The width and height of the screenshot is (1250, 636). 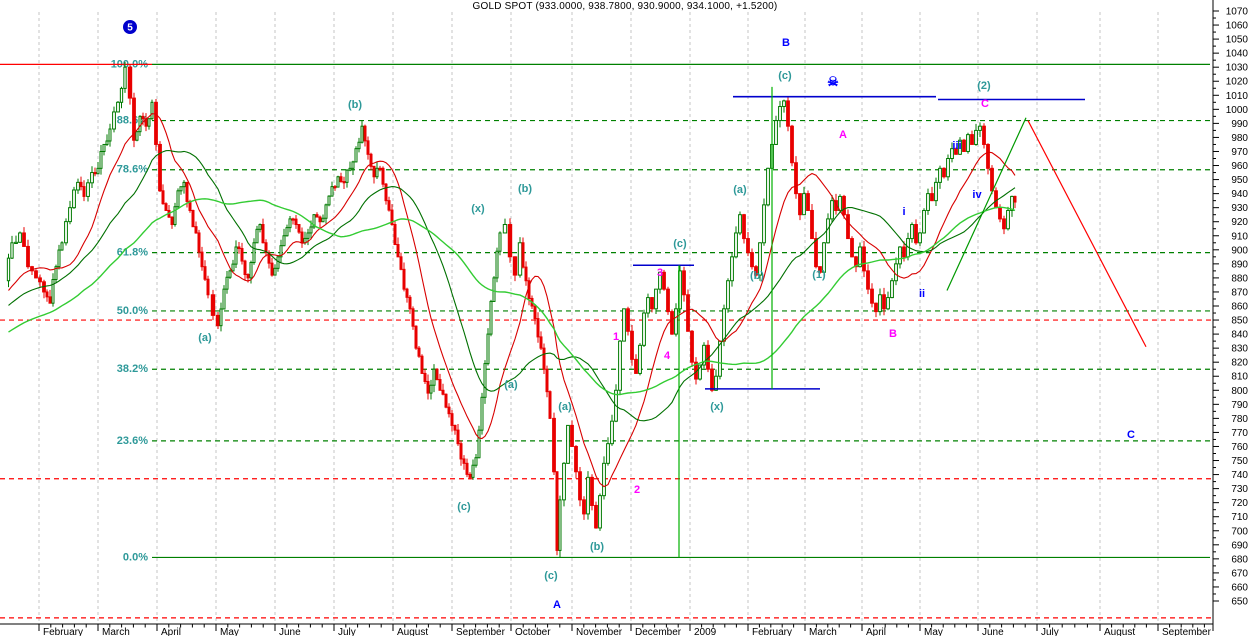 What do you see at coordinates (1239, 222) in the screenshot?
I see `y-tick-label: 920` at bounding box center [1239, 222].